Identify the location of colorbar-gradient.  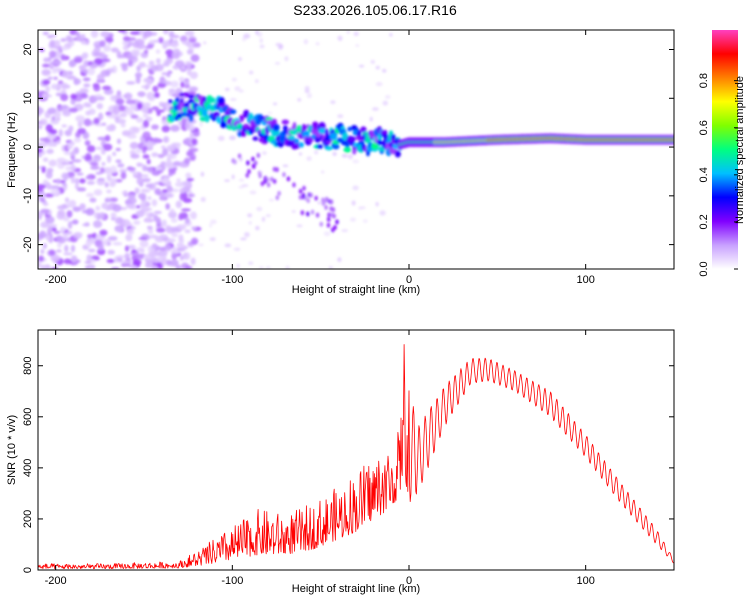
(725, 149).